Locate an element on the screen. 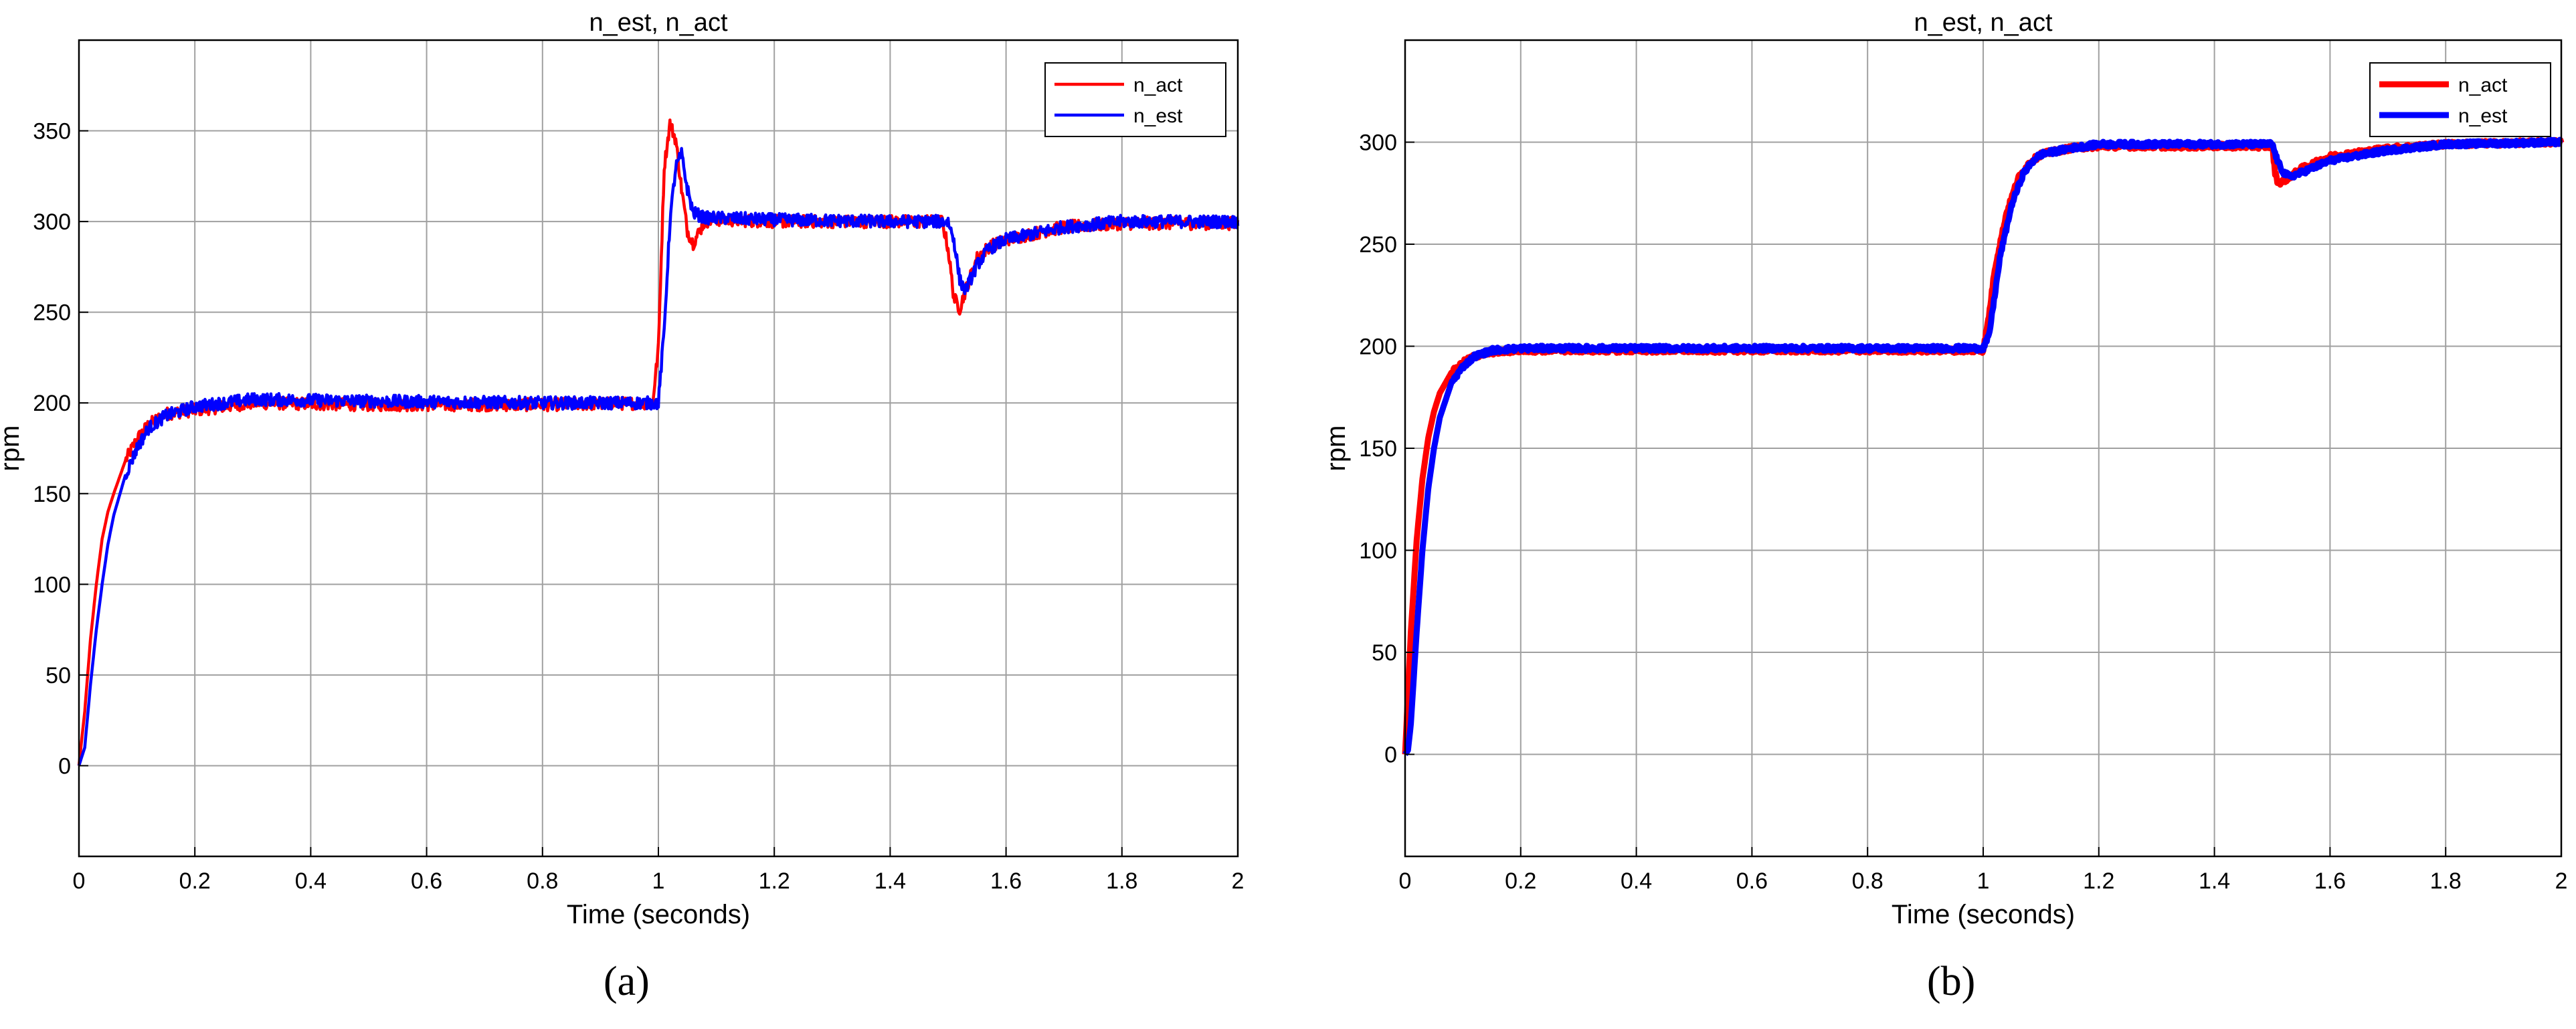 The image size is (2576, 1029). panel-label-a: (a) is located at coordinates (627, 982).